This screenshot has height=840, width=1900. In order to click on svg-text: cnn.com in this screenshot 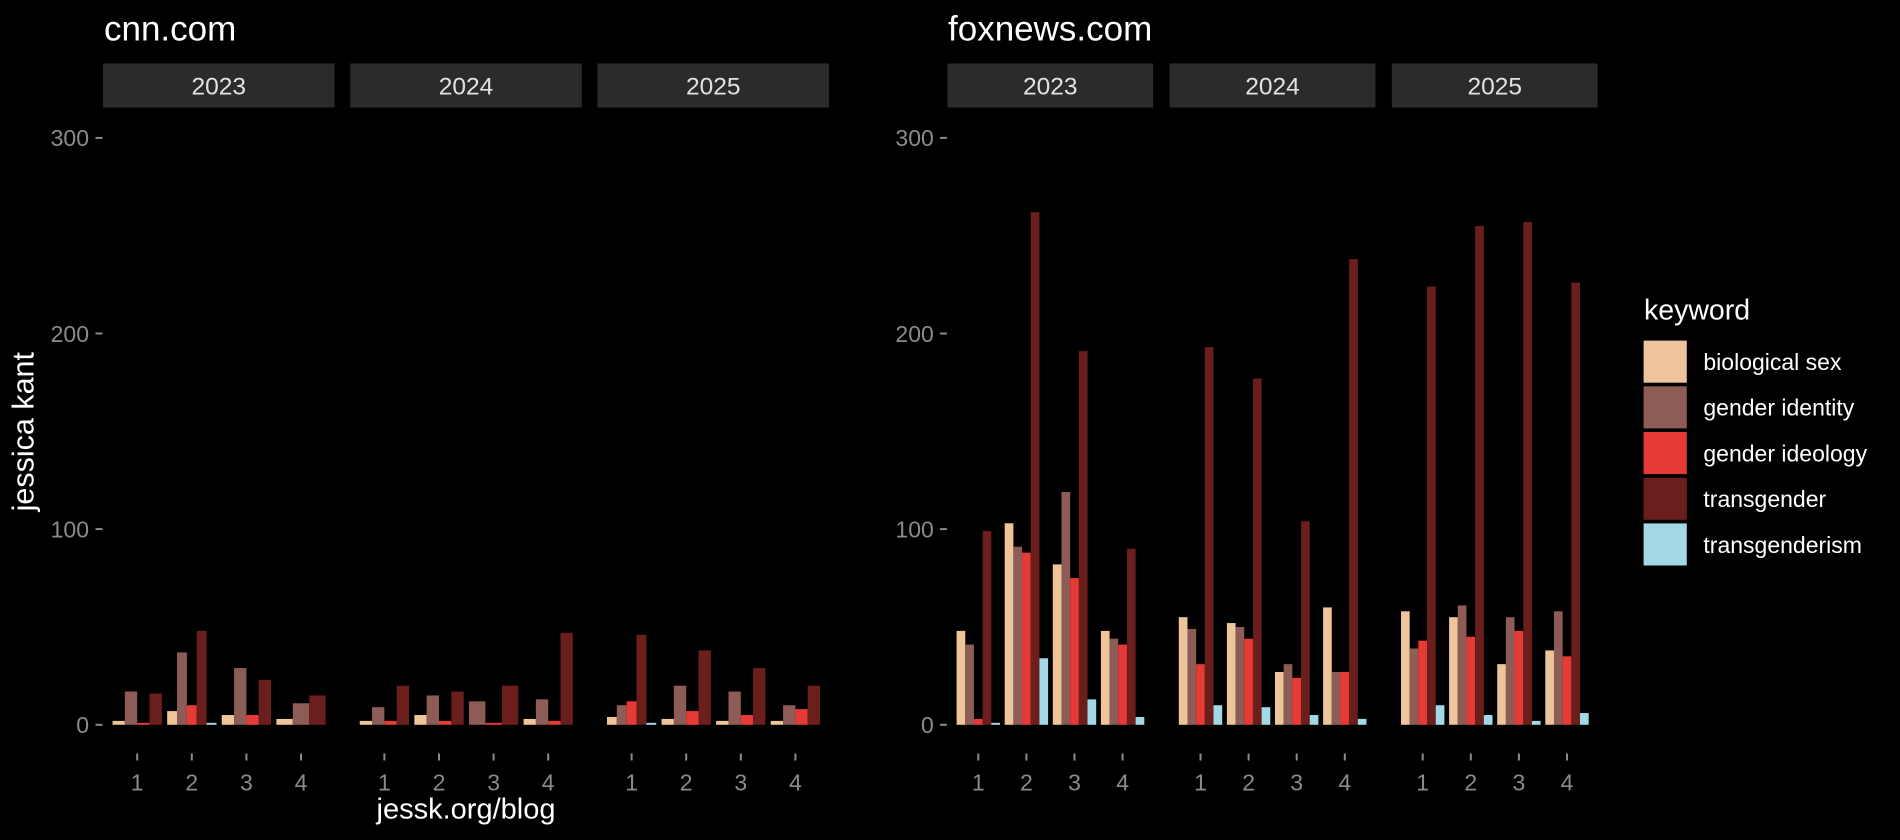, I will do `click(170, 29)`.